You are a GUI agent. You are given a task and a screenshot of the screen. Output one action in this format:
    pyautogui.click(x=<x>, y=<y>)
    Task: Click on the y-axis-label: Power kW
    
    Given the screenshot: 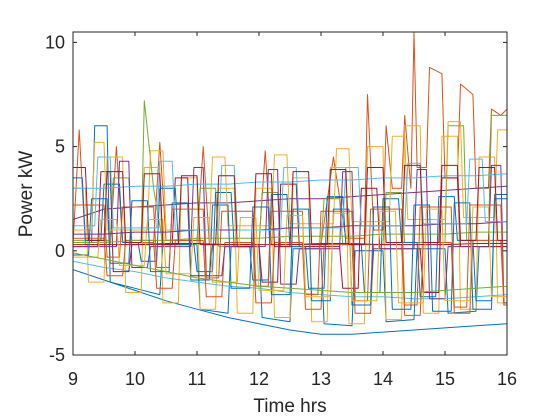 What is the action you would take?
    pyautogui.click(x=26, y=194)
    